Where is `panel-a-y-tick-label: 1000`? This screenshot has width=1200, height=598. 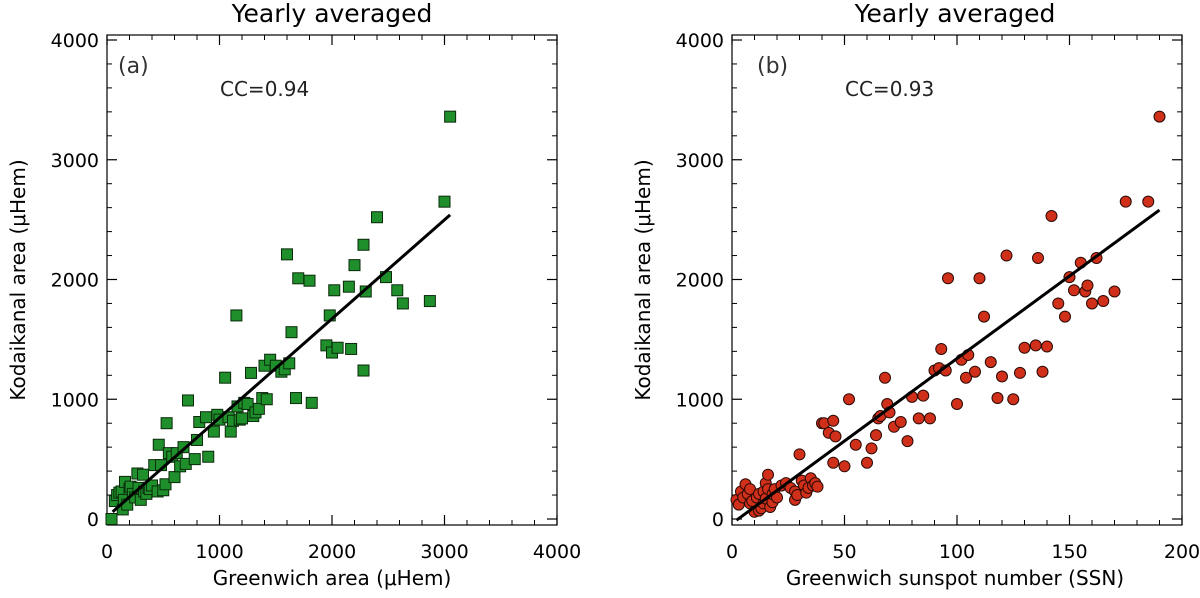
panel-a-y-tick-label: 1000 is located at coordinates (75, 400).